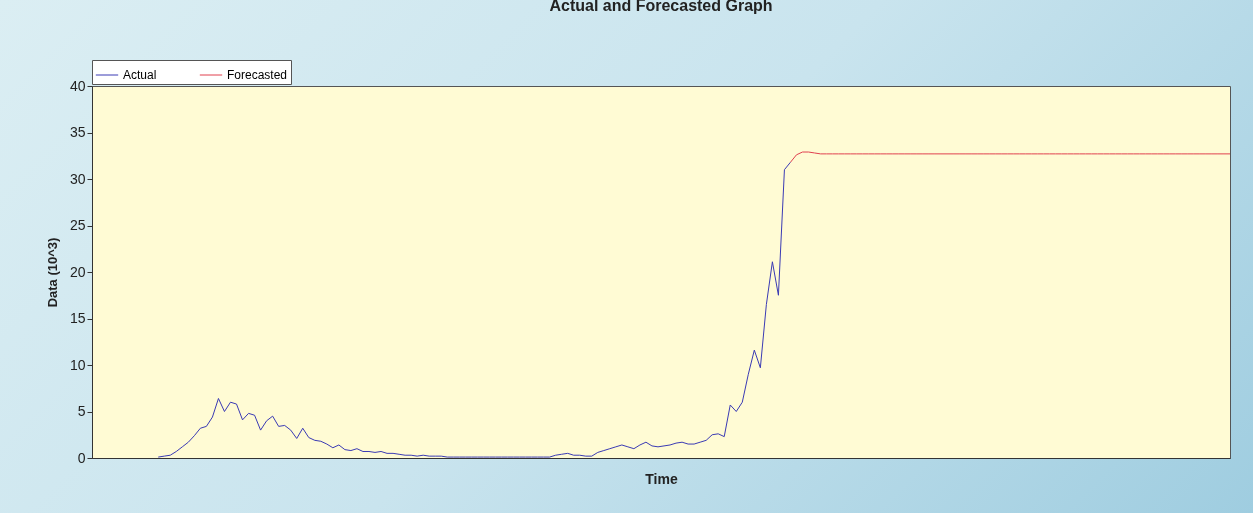 The width and height of the screenshot is (1253, 513). What do you see at coordinates (77, 178) in the screenshot?
I see `y-tick-label: 30` at bounding box center [77, 178].